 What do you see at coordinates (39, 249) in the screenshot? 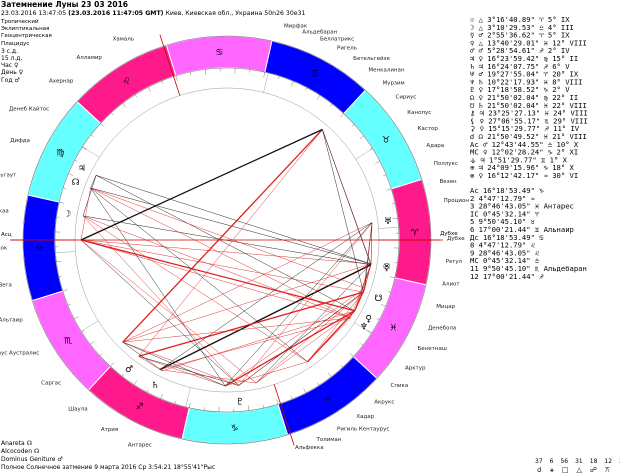
I see `sign-glyph: ♎` at bounding box center [39, 249].